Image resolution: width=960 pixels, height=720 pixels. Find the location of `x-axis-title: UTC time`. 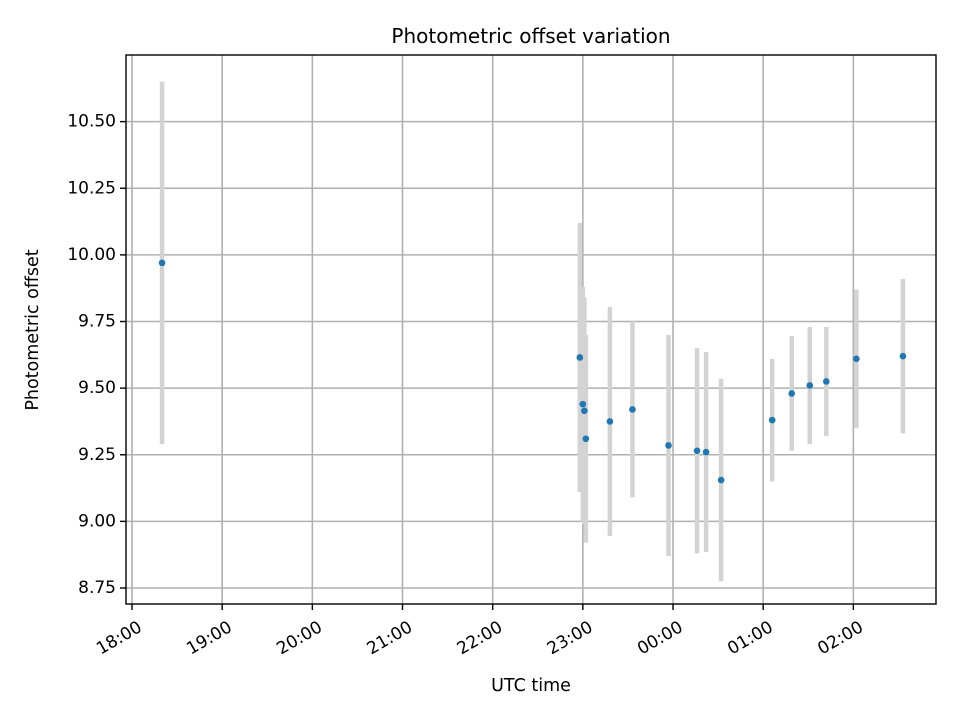

x-axis-title: UTC time is located at coordinates (531, 686).